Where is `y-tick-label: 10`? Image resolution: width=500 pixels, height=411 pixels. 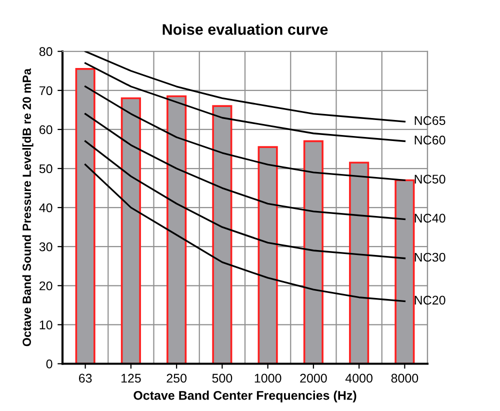 y-tick-label: 10 is located at coordinates (46, 325).